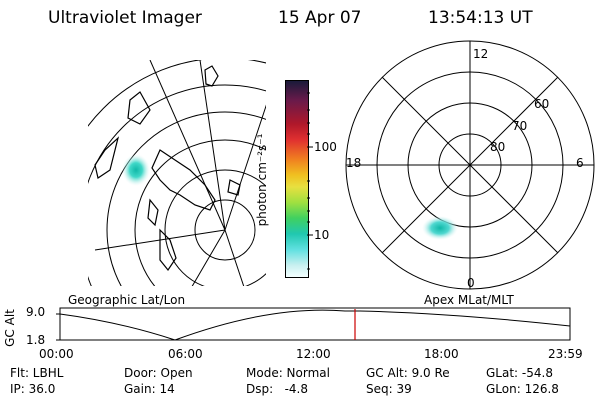  What do you see at coordinates (481, 54) in the screenshot?
I see `mlt-label-12: 12` at bounding box center [481, 54].